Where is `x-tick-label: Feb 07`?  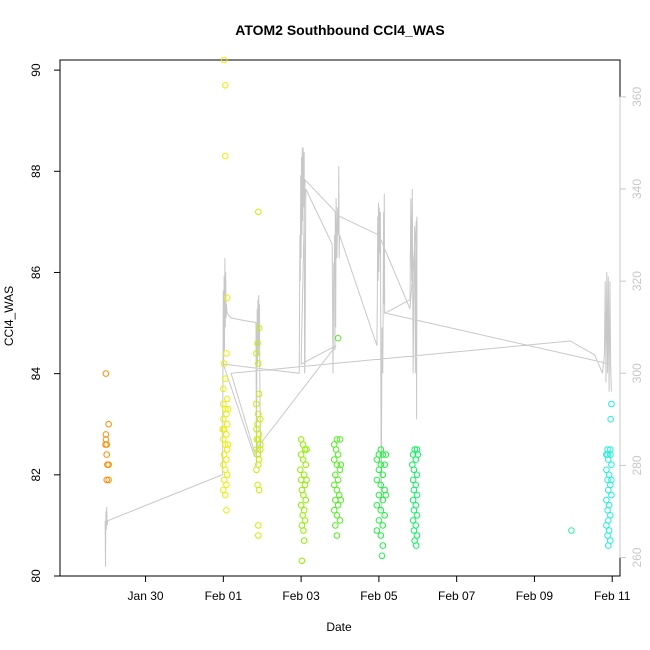
x-tick-label: Feb 07 is located at coordinates (457, 596).